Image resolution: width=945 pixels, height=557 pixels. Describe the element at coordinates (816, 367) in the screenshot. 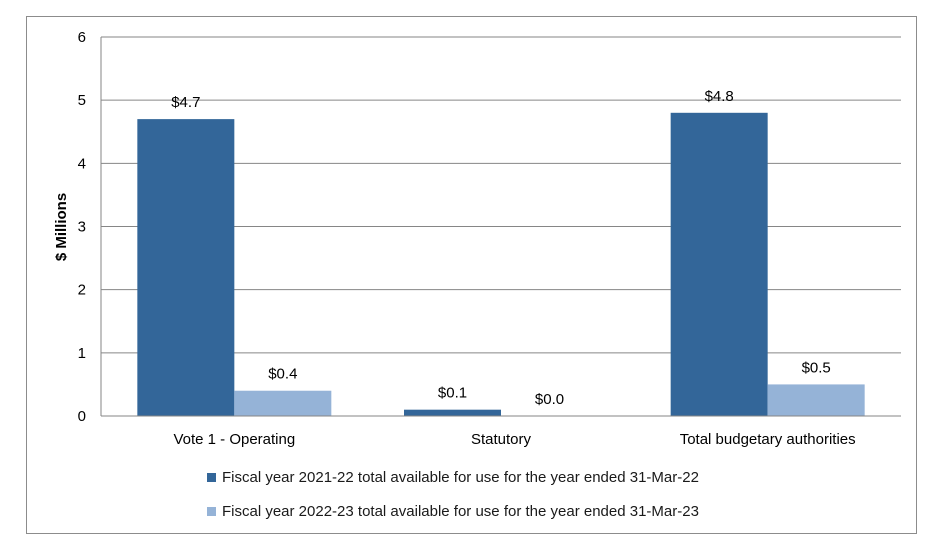

I see `data-label-series-2: $0.5` at that location.